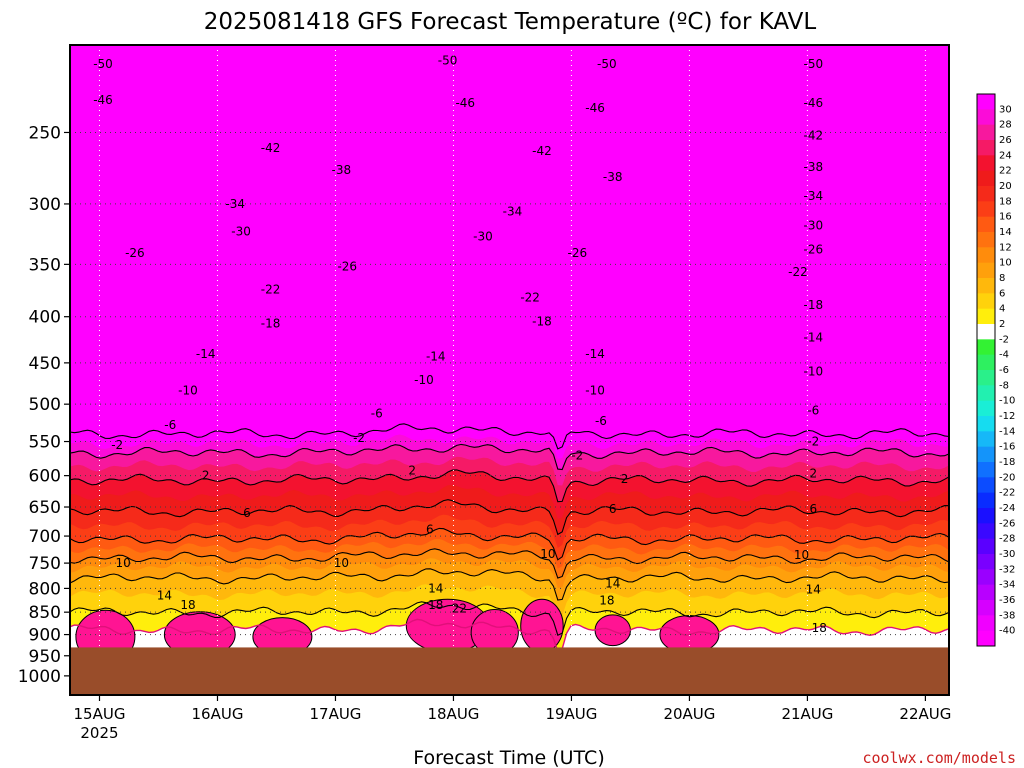 This screenshot has height=768, width=1024. What do you see at coordinates (45, 589) in the screenshot?
I see `y-tick-label: 800` at bounding box center [45, 589].